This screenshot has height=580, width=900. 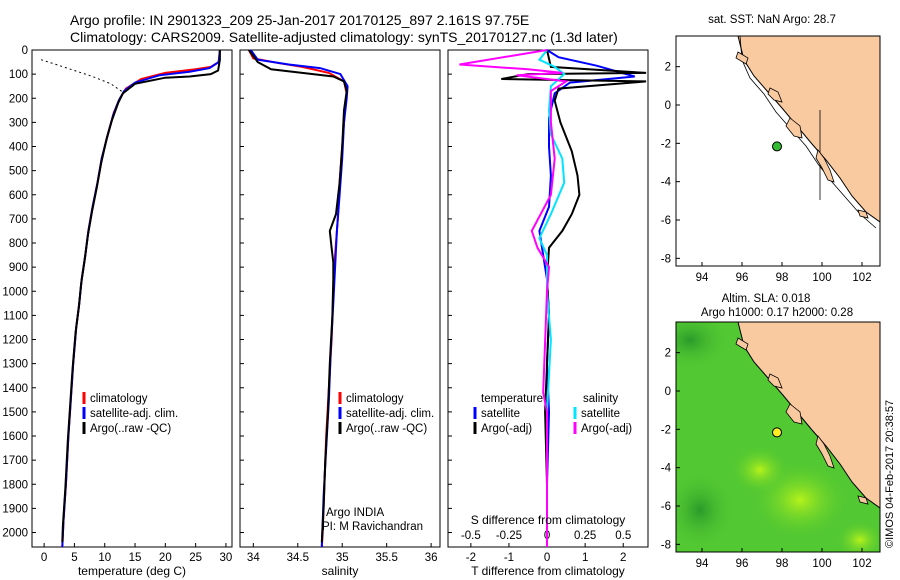 What do you see at coordinates (471, 558) in the screenshot?
I see `x-tick-label: -2` at bounding box center [471, 558].